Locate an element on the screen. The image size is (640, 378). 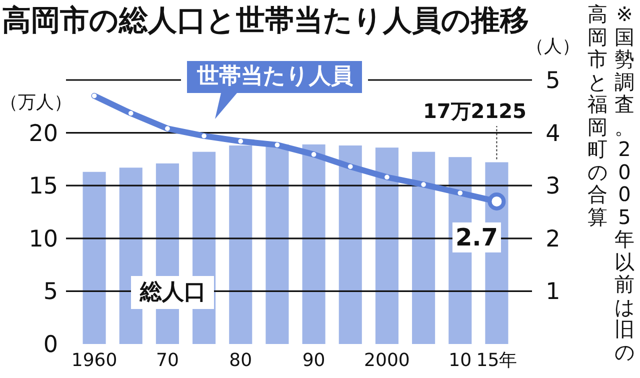
y2-tick-label: 3 is located at coordinates (553, 187).